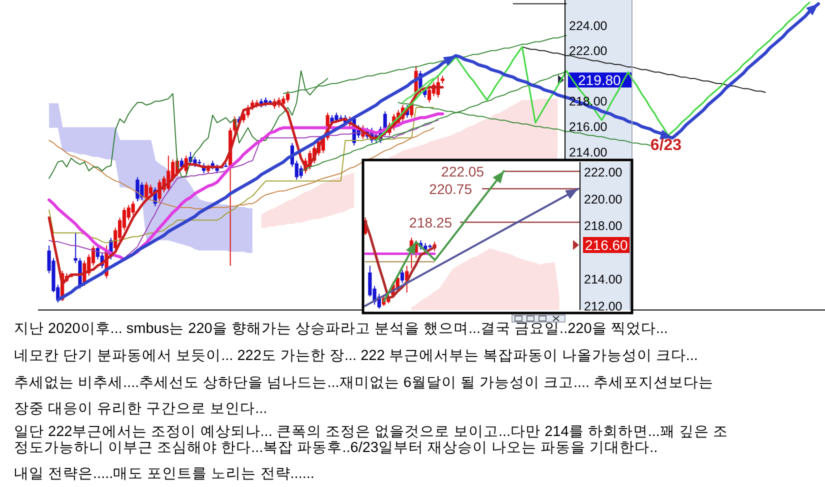 This screenshot has height=487, width=825. Describe the element at coordinates (603, 226) in the screenshot. I see `y-tick-label: 218.00` at that location.